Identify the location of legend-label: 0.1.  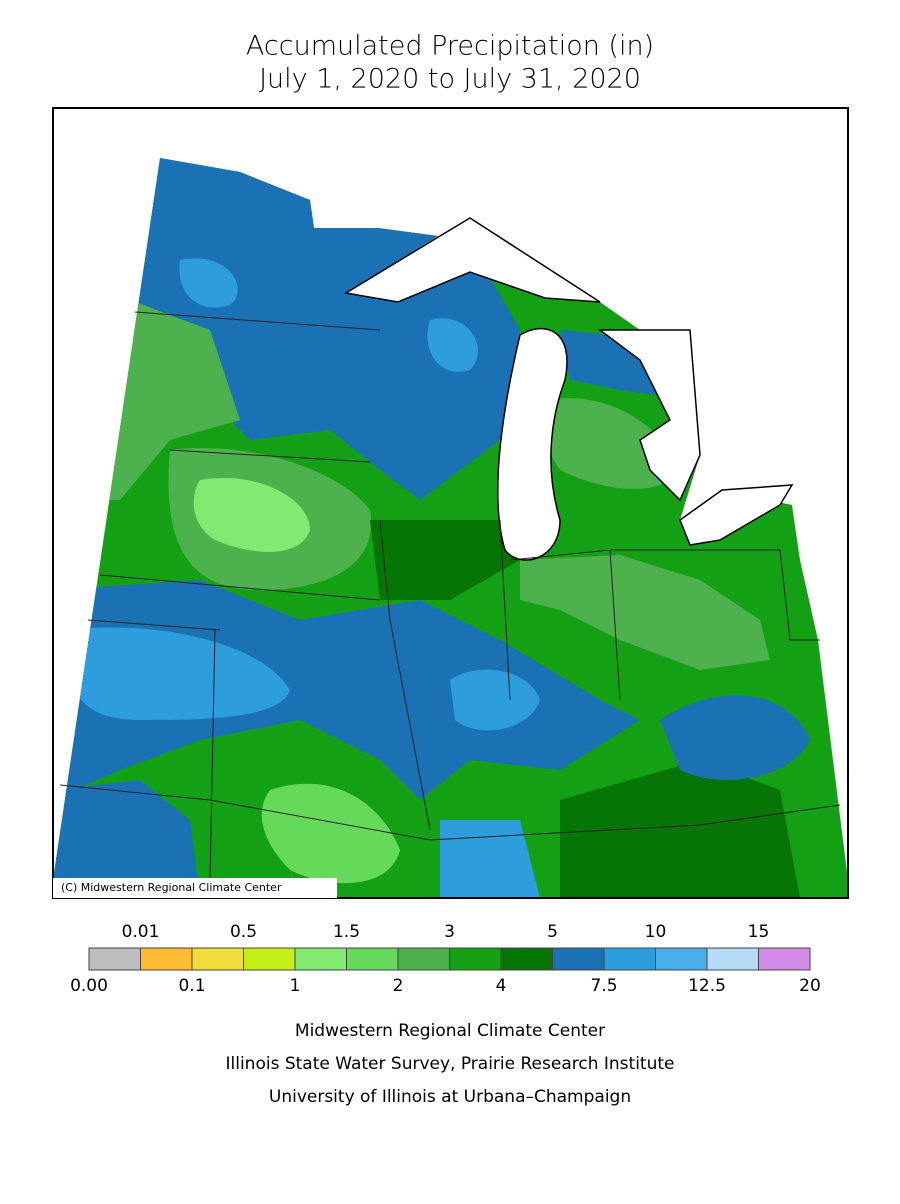
(191, 986).